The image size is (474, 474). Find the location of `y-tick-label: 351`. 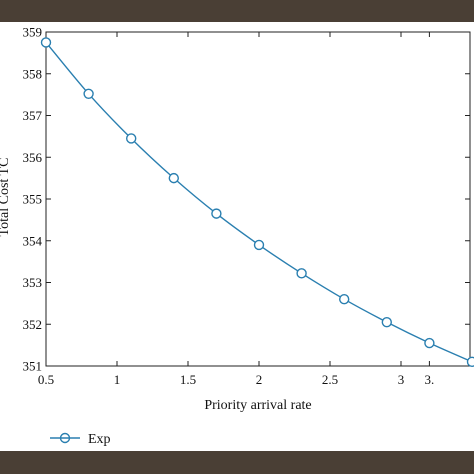

y-tick-label: 351 is located at coordinates (33, 366).